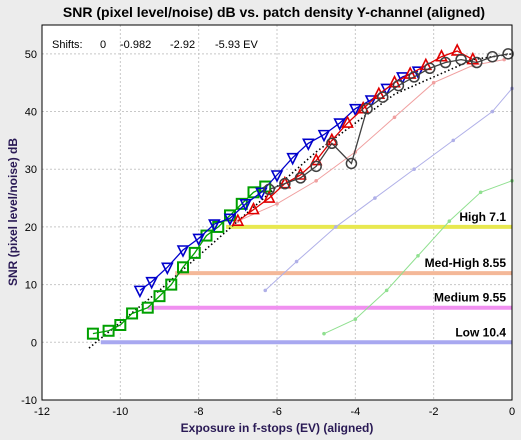  I want to click on x-tick-label: -2, so click(434, 412).